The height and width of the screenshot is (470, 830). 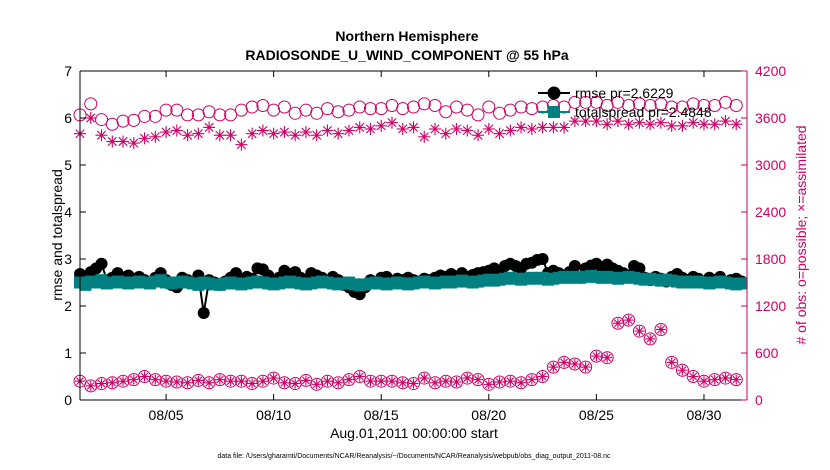 I want to click on y-tick-label-right: 1800, so click(x=770, y=259).